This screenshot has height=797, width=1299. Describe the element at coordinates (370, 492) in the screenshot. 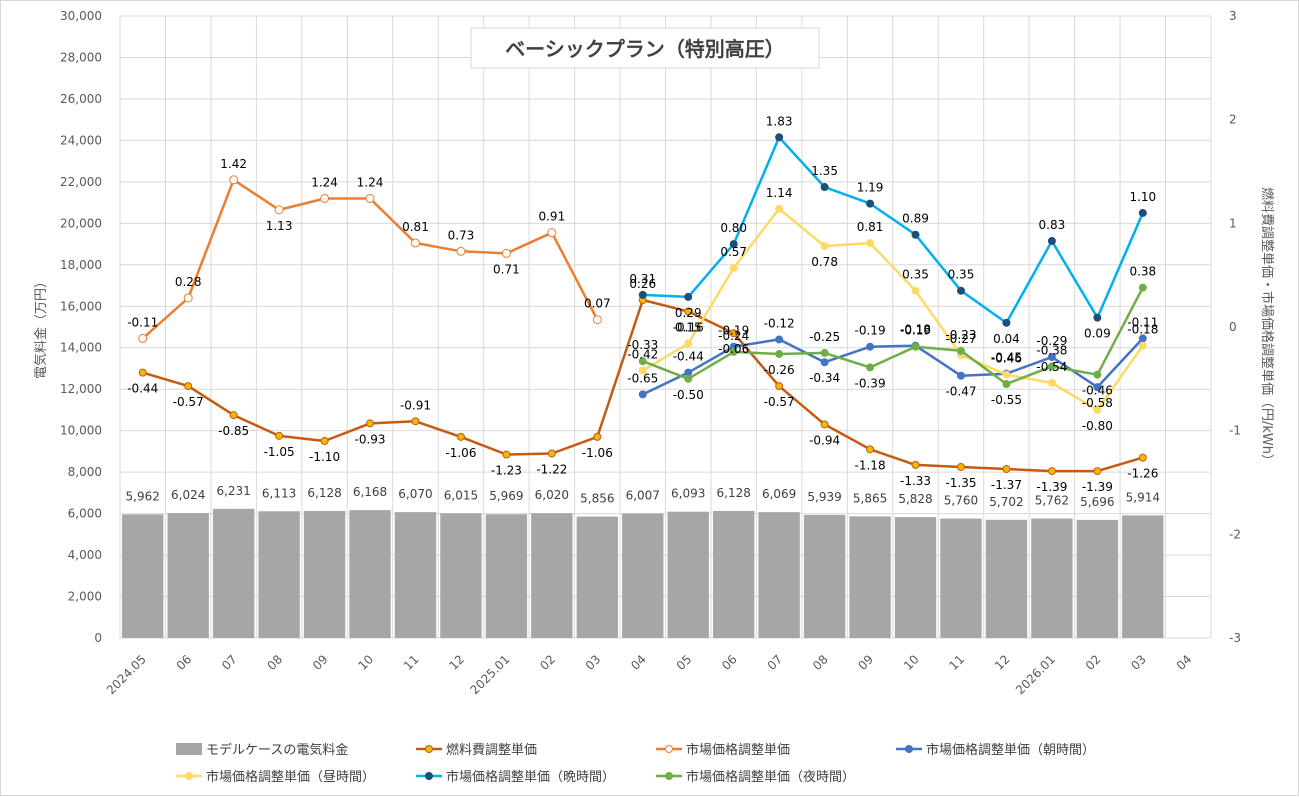

I see `bar-data-label: 6,168` at that location.